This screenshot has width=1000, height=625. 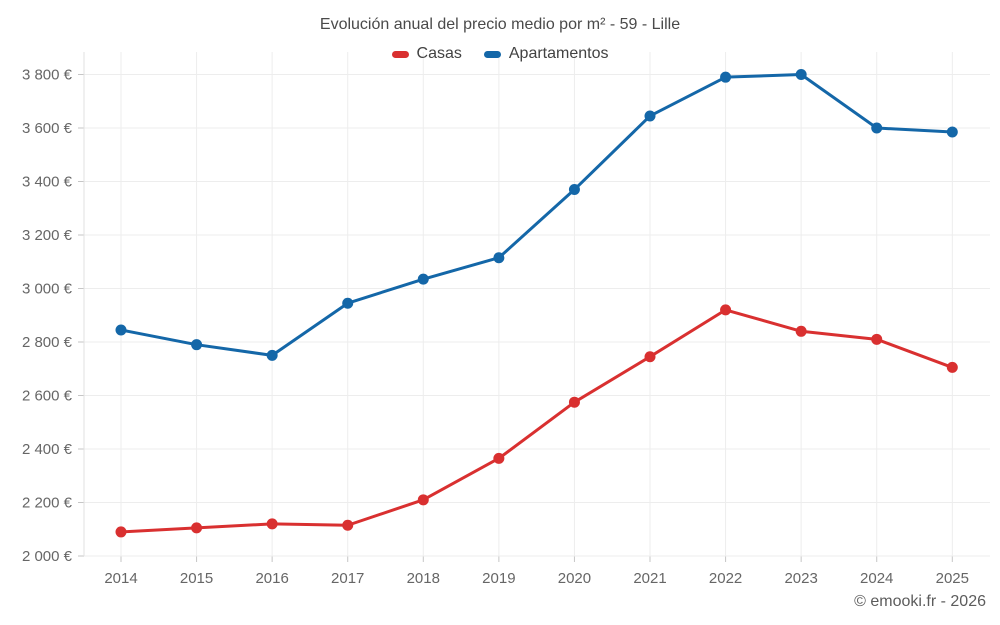 I want to click on data-point-apartamentos-2022, so click(x=726, y=77).